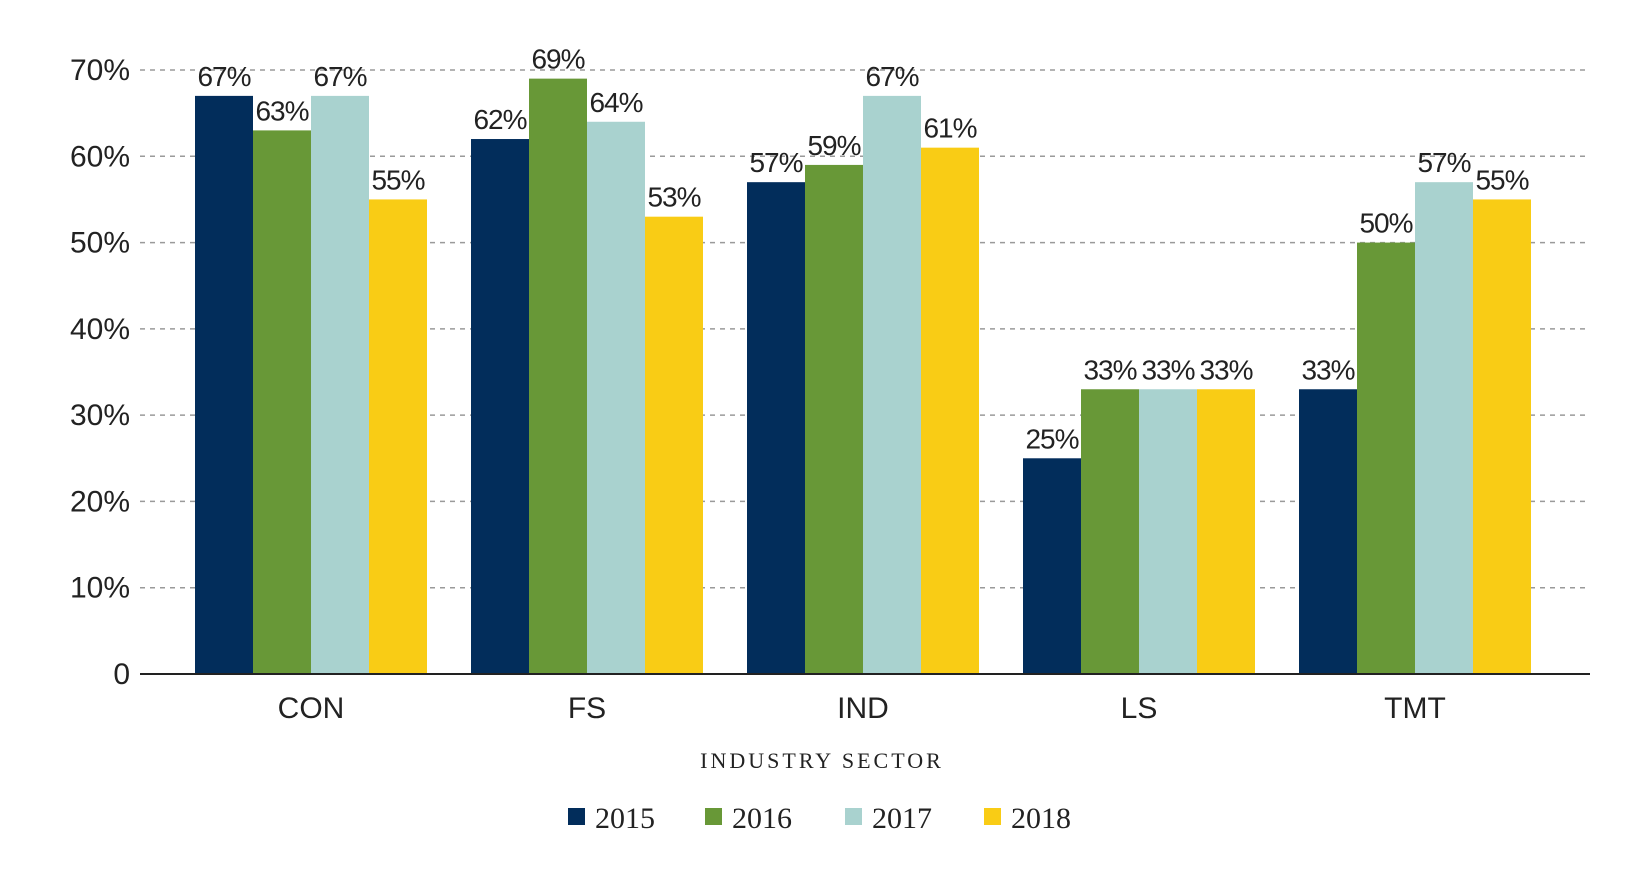  Describe the element at coordinates (121, 674) in the screenshot. I see `y-tick-label: 0` at that location.